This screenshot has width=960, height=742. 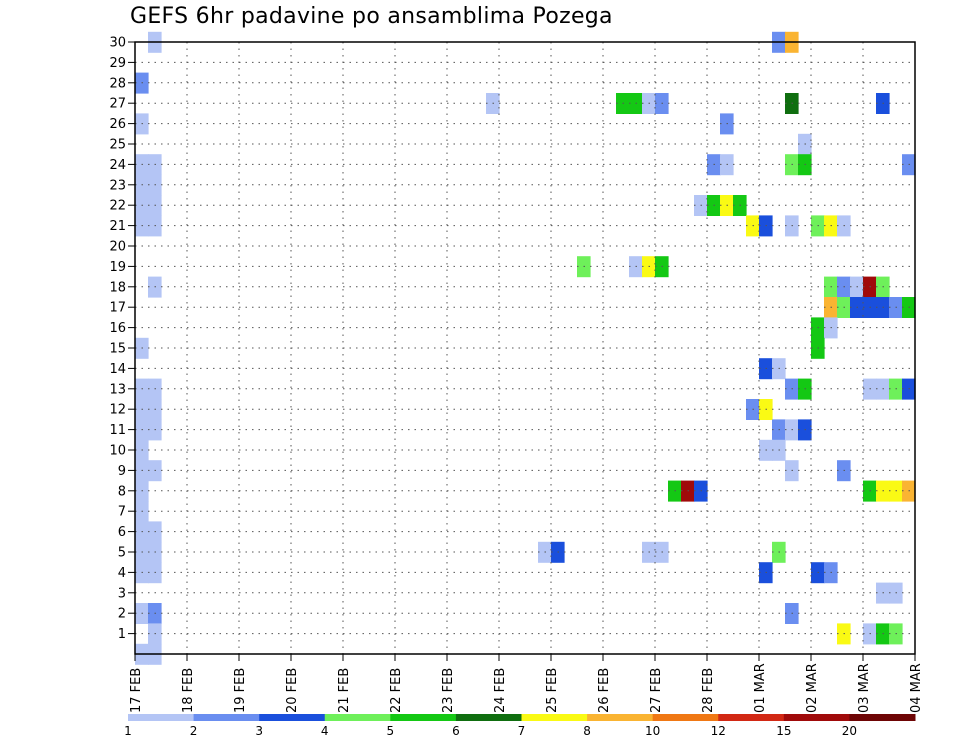 I want to click on x-tick-label: 01 MAR, so click(x=760, y=688).